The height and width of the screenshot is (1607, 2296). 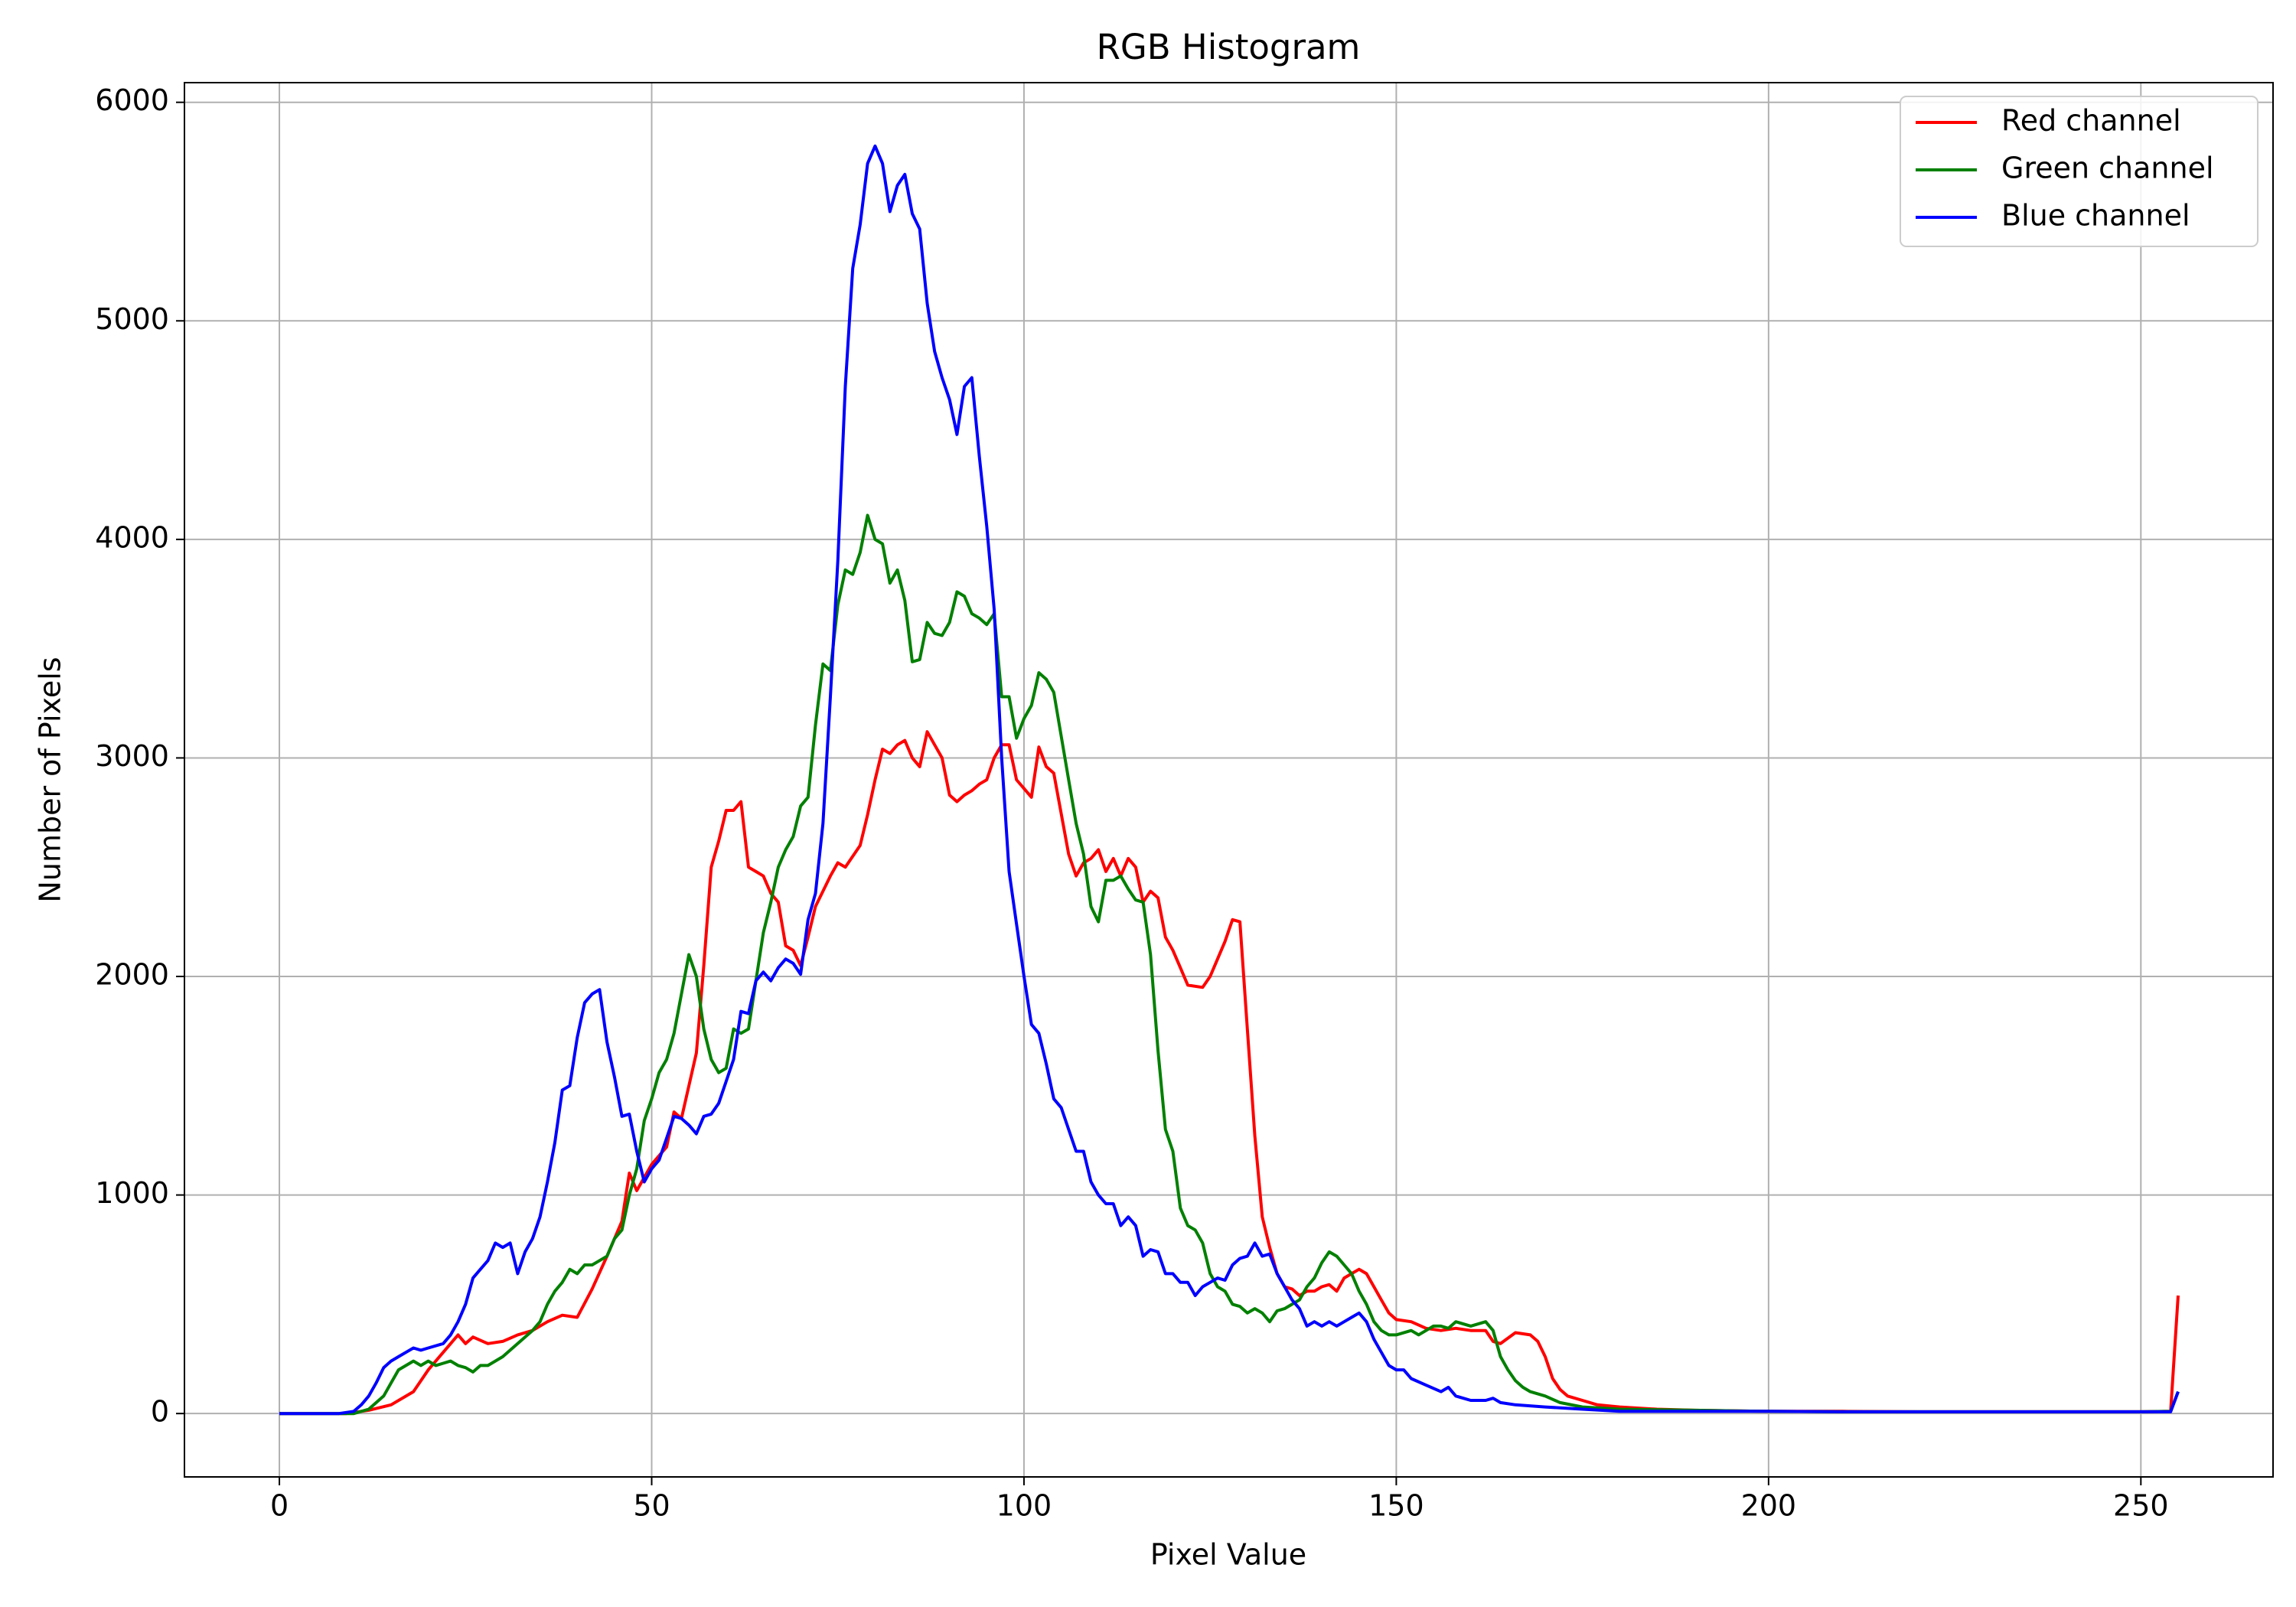 I want to click on legend: Red channel Green channel Blue channel, so click(x=2079, y=171).